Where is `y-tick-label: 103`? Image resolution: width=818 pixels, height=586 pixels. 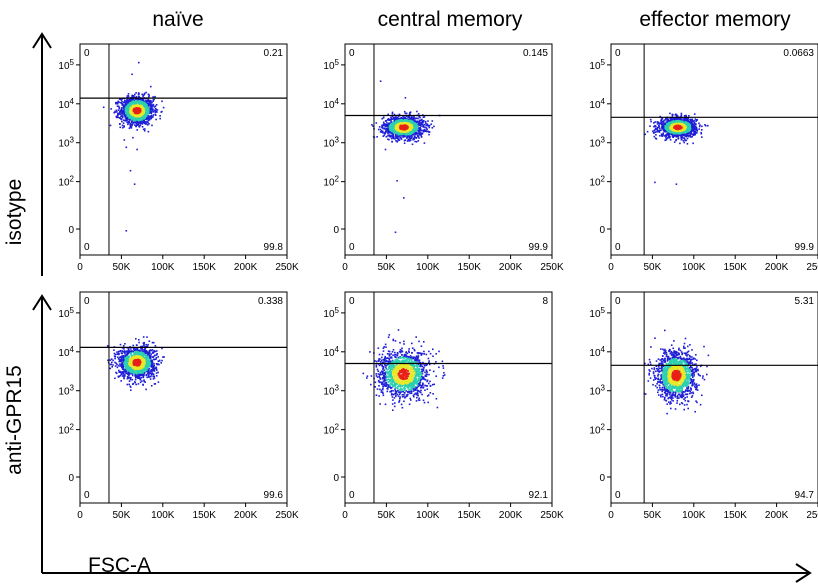
y-tick-label: 103 is located at coordinates (66, 391).